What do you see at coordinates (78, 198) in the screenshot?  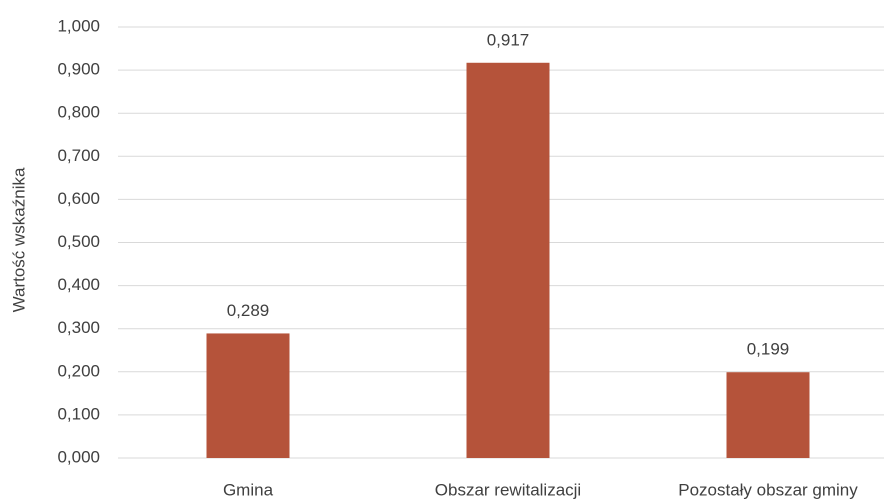 I see `y-tick-label: 0,600` at bounding box center [78, 198].